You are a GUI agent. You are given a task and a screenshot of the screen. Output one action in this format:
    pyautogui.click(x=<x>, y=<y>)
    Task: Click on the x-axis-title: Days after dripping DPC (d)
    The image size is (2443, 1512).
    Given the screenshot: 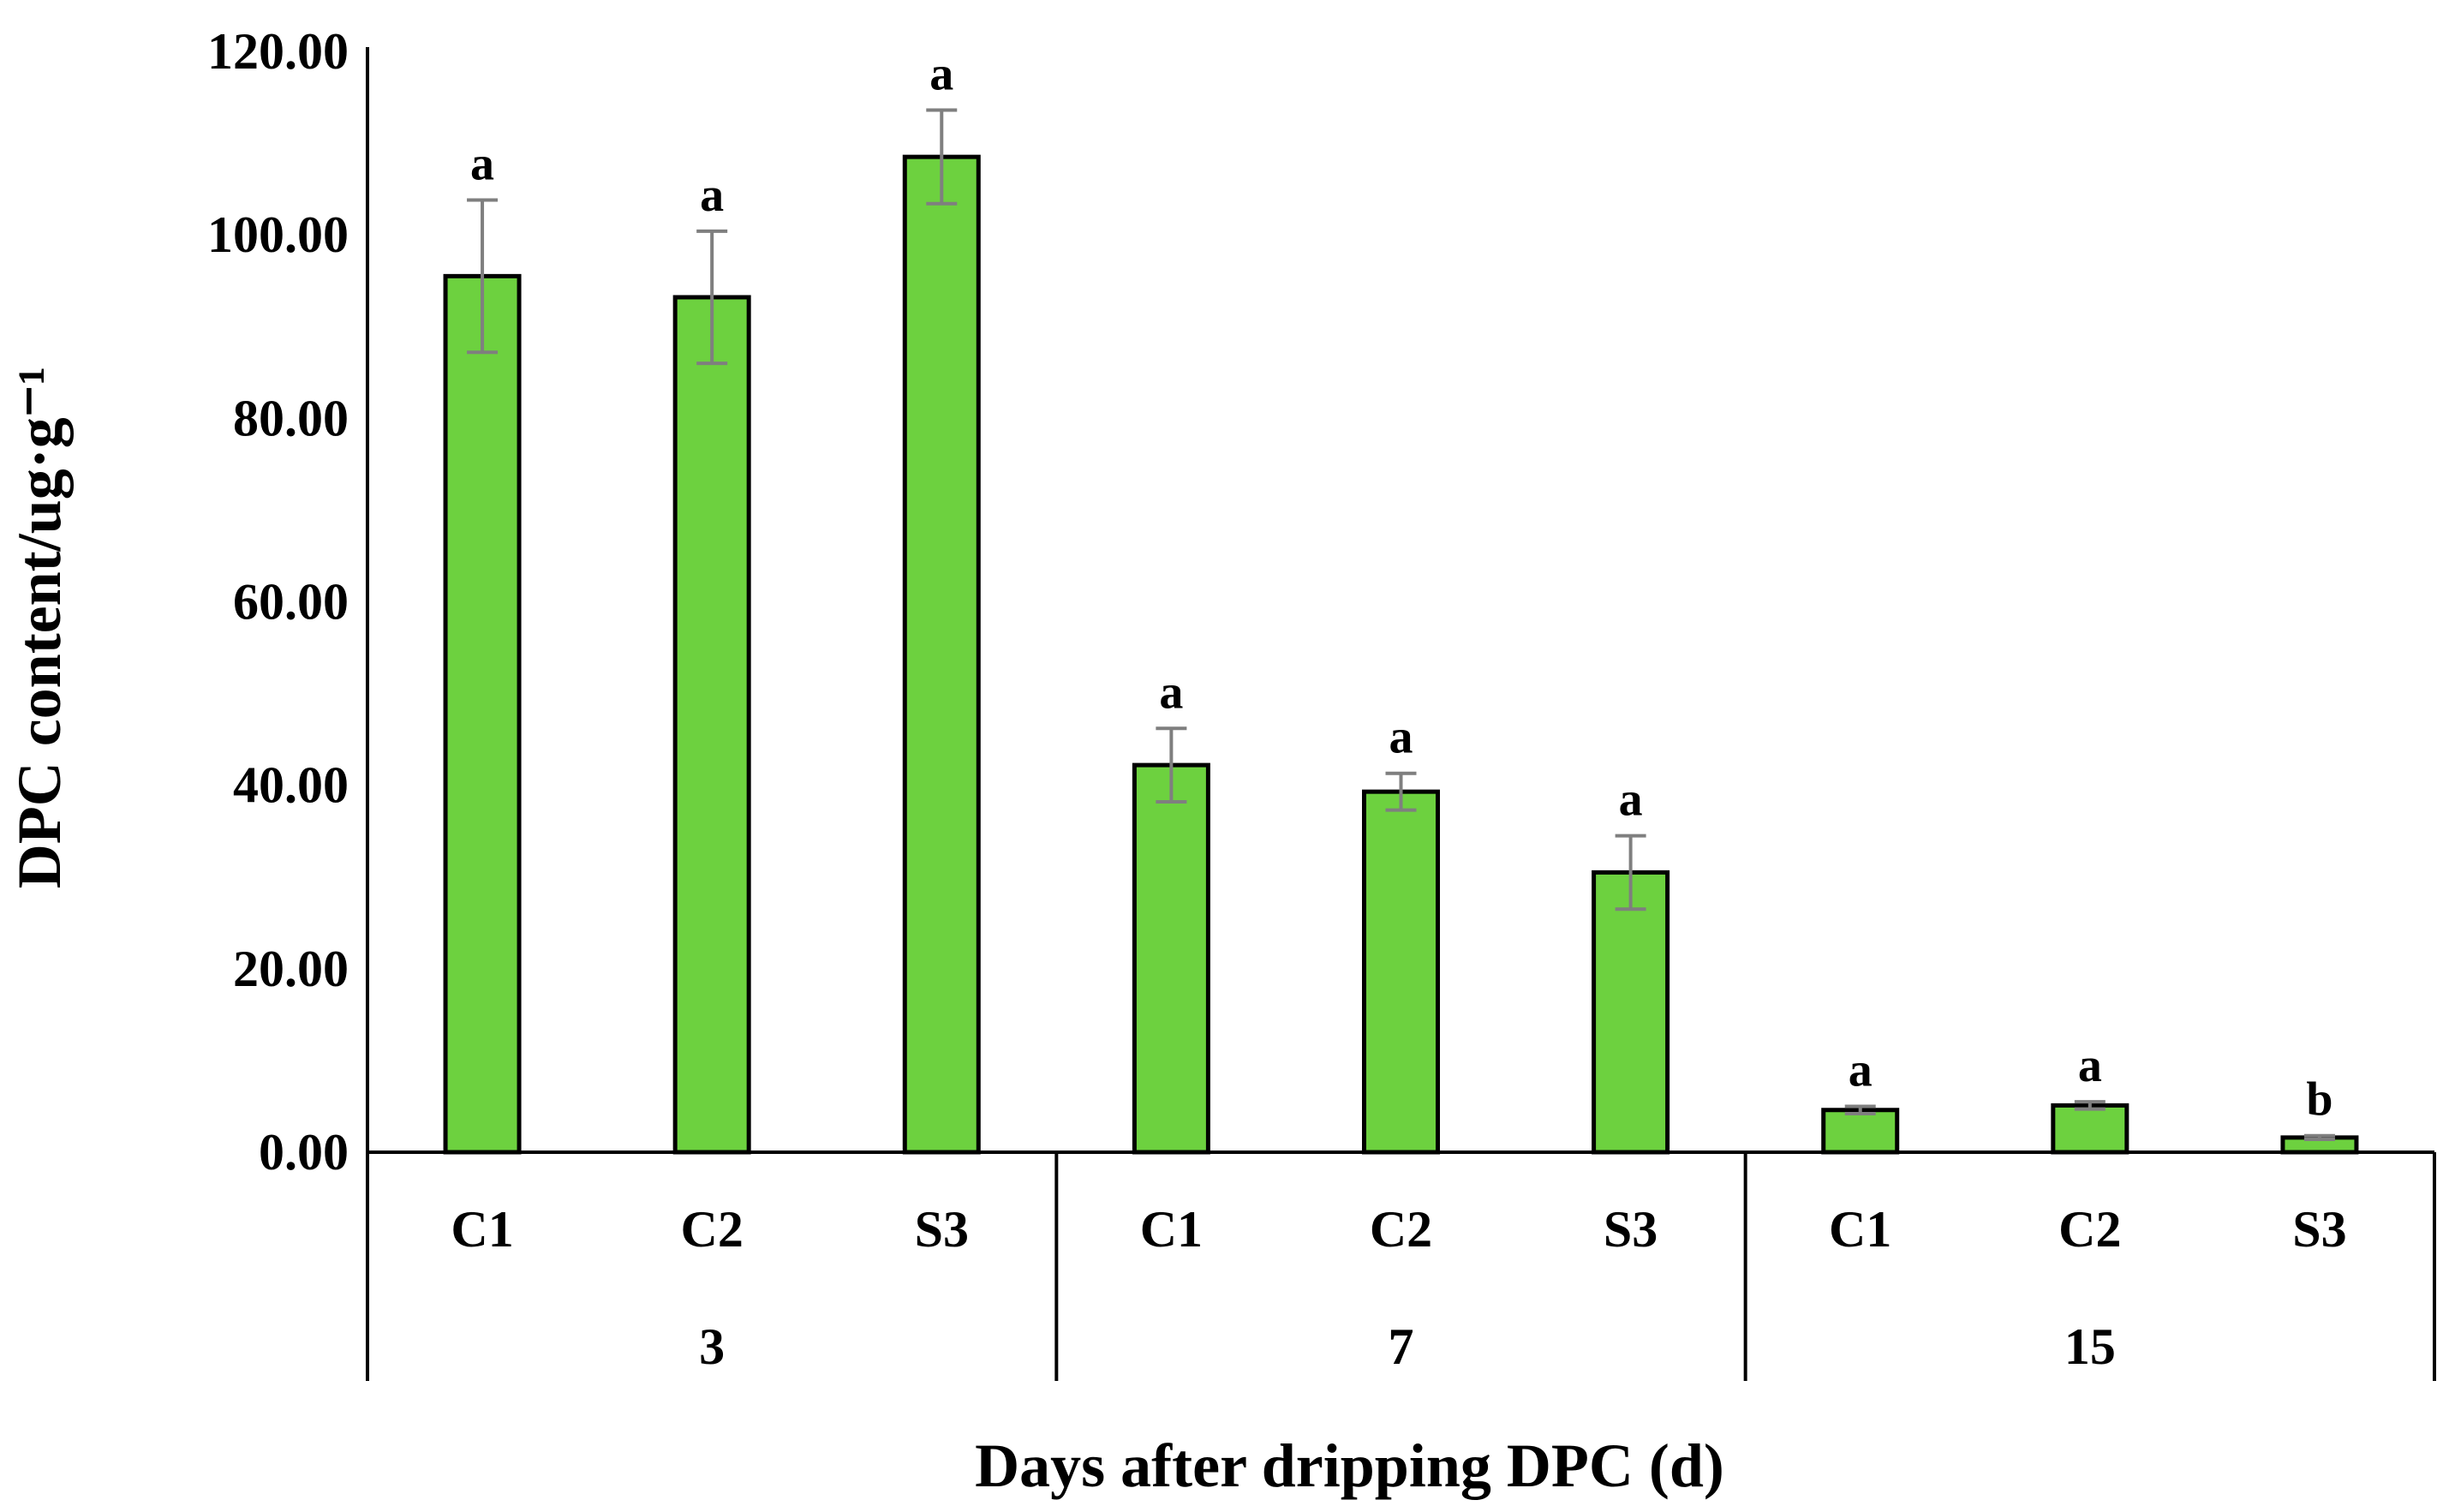 What is the action you would take?
    pyautogui.click(x=1349, y=1465)
    